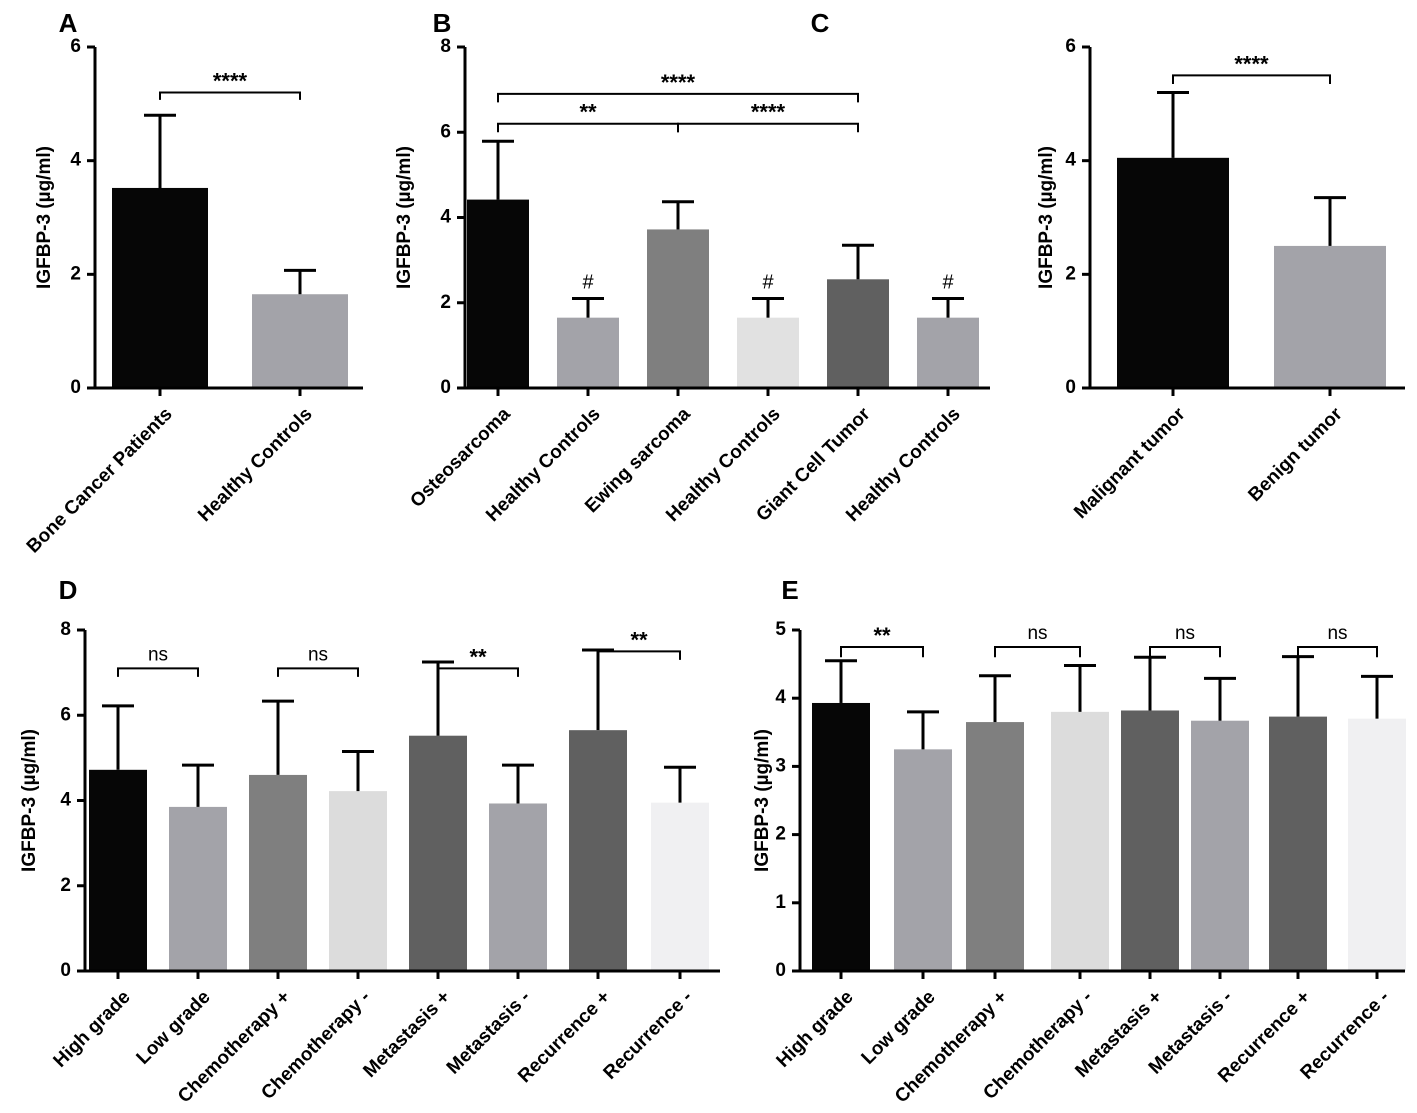  I want to click on panel-d-category-label-1: Low grade, so click(174, 1028).